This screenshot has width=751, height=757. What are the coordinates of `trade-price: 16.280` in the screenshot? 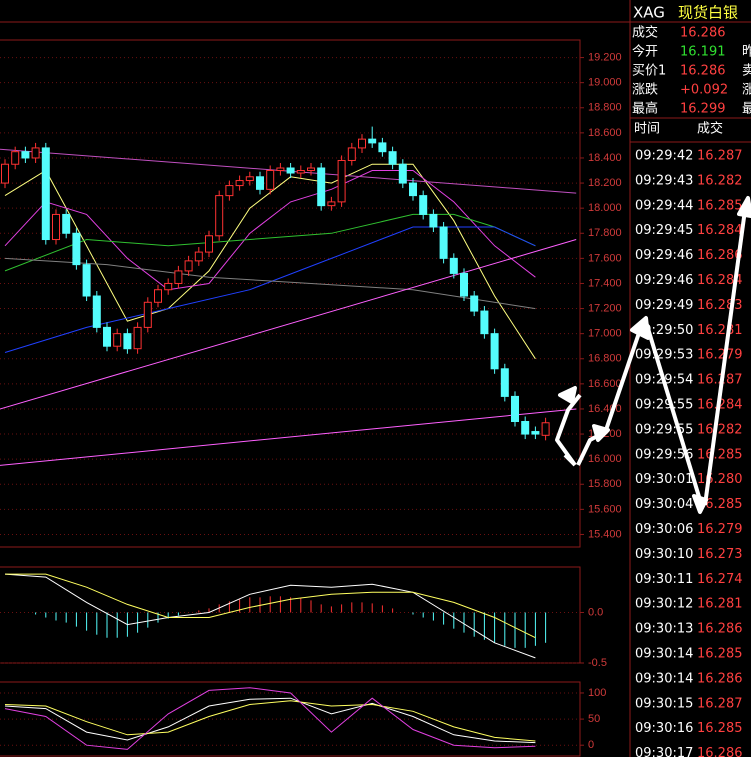 It's located at (720, 479).